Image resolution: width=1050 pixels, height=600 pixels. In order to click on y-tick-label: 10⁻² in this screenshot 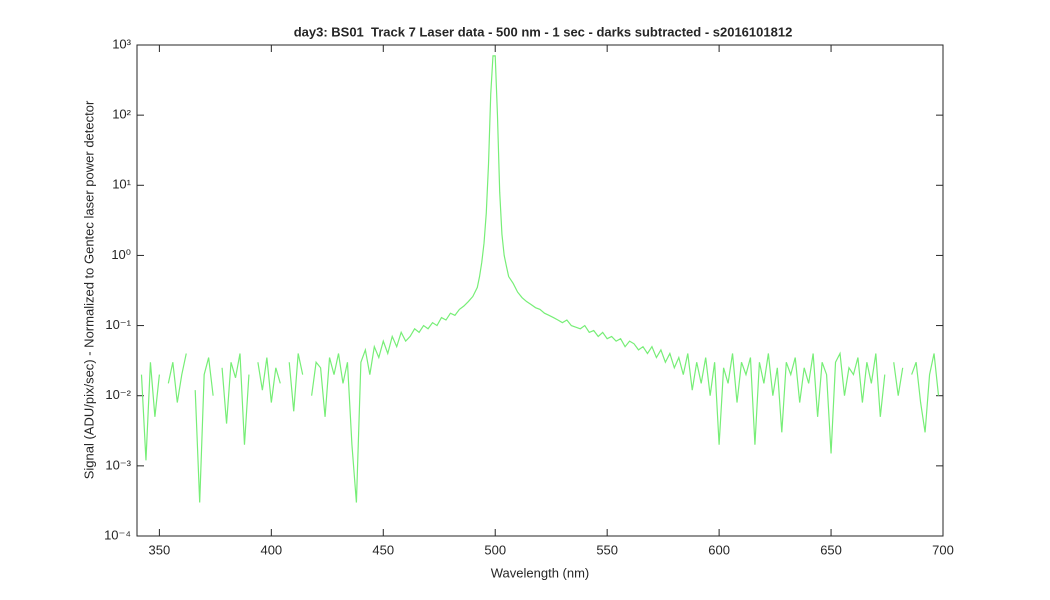, I will do `click(118, 394)`.